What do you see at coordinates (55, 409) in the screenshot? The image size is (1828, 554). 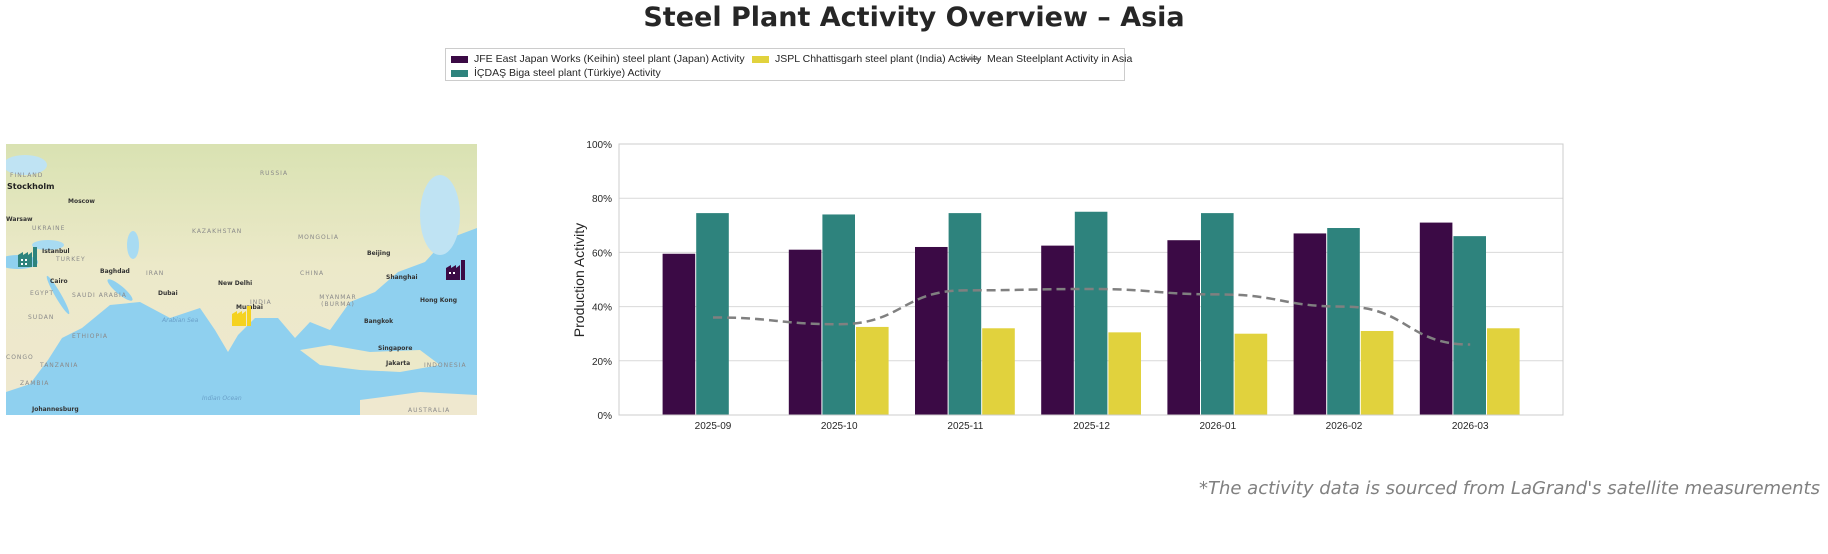 I see `map-label: Johannesburg` at bounding box center [55, 409].